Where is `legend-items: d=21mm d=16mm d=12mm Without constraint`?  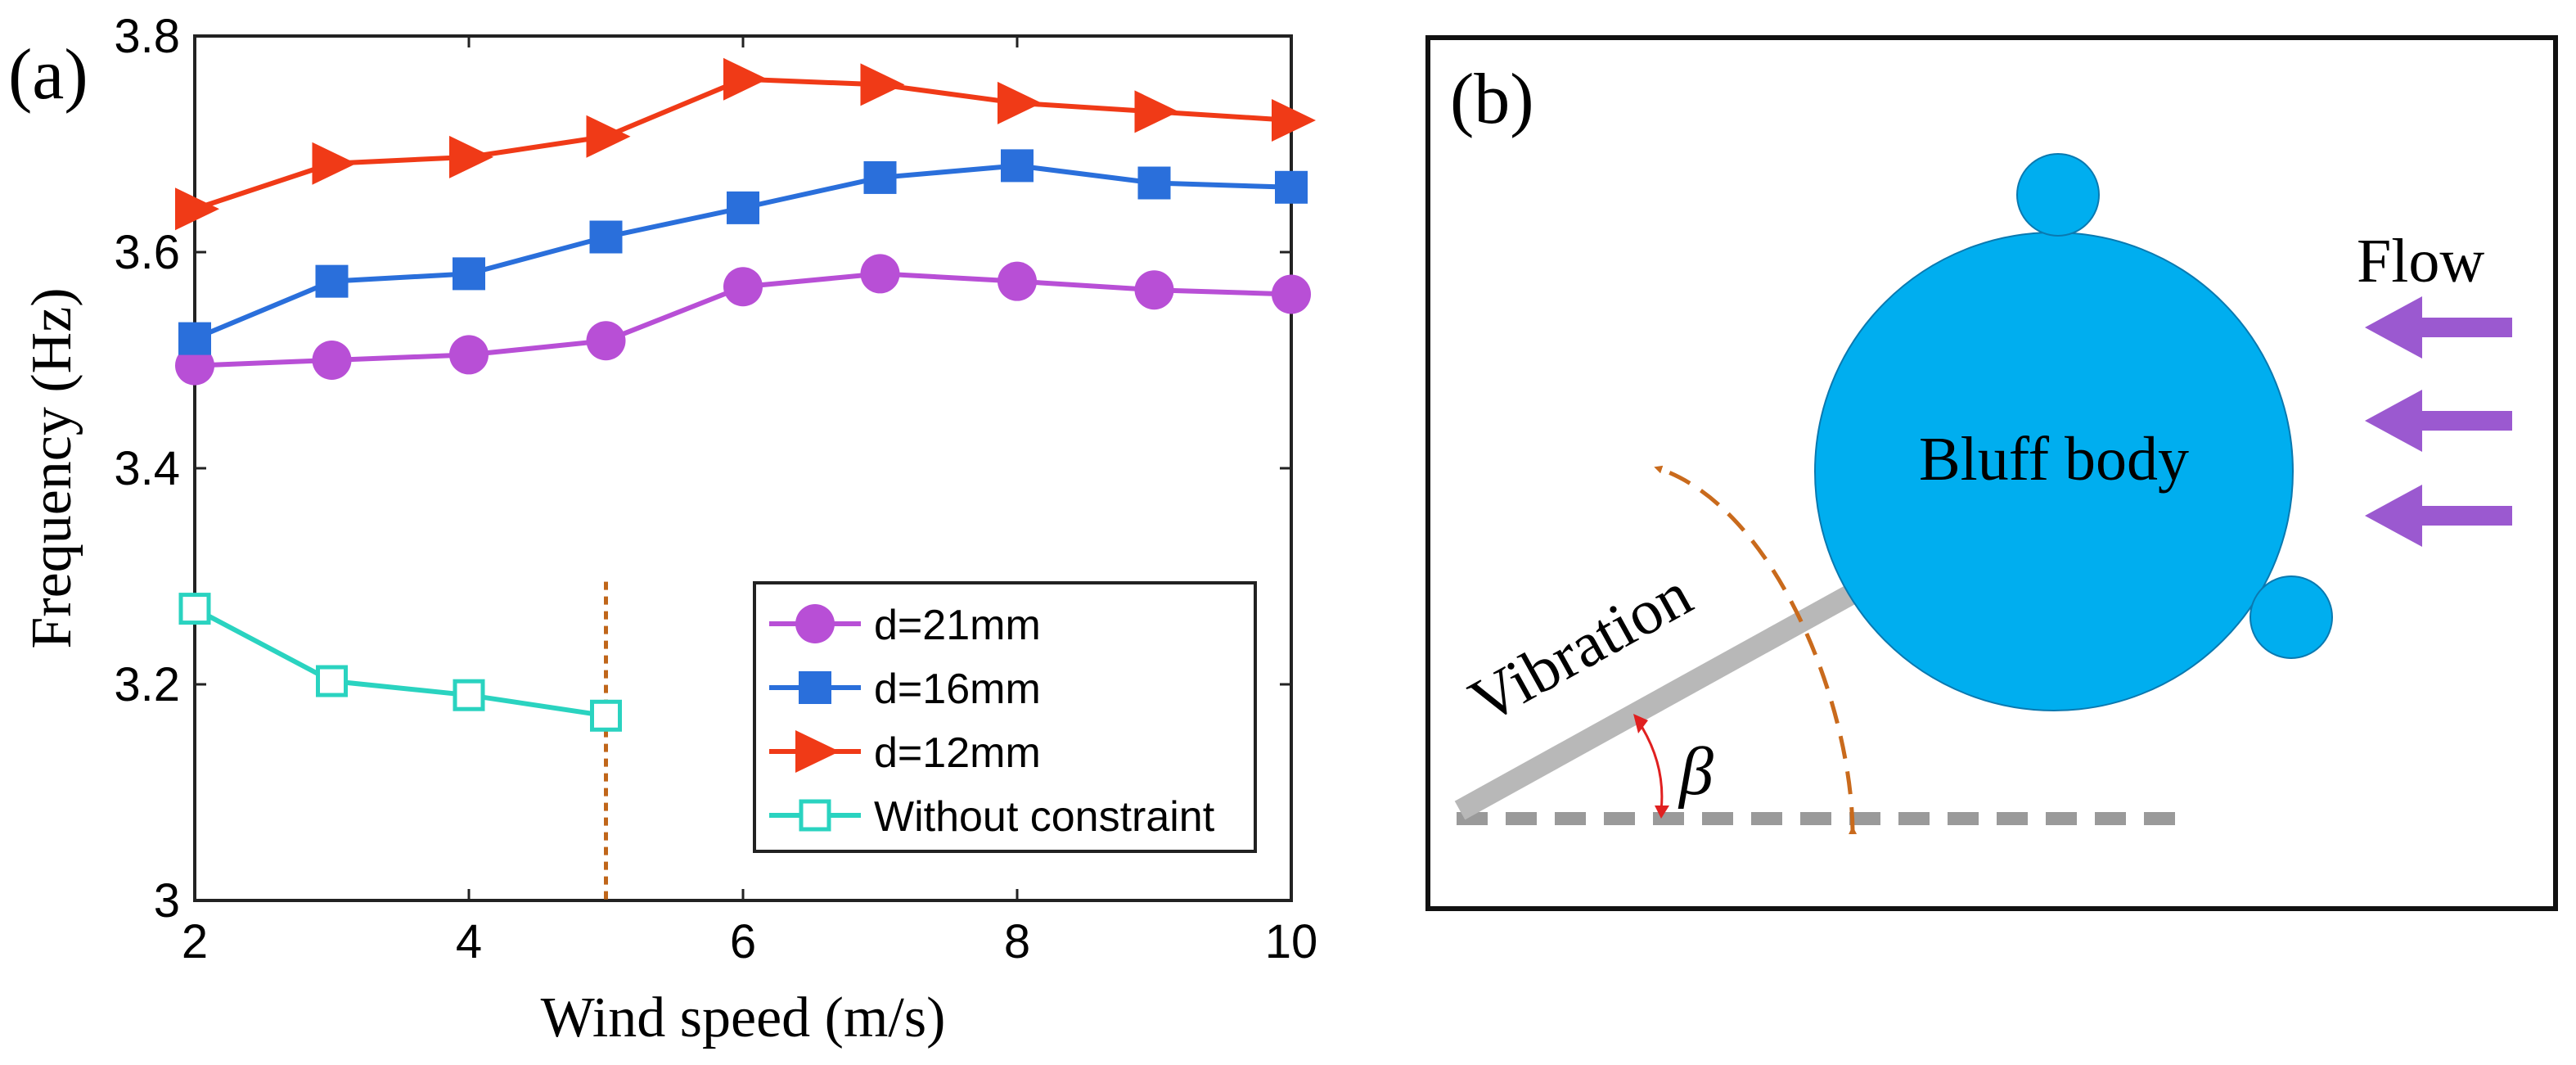 legend-items: d=21mm d=16mm d=12mm Without constraint is located at coordinates (992, 721).